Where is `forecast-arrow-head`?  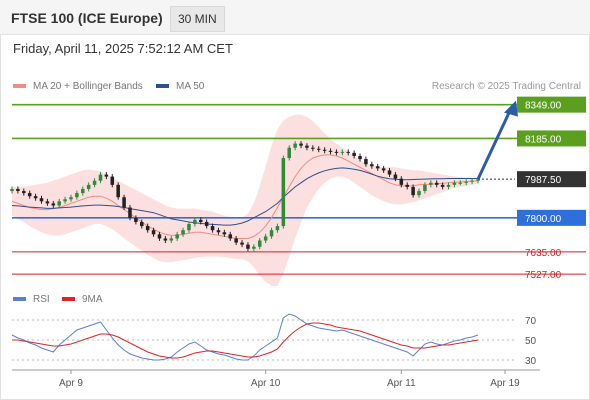 forecast-arrow-head is located at coordinates (511, 108).